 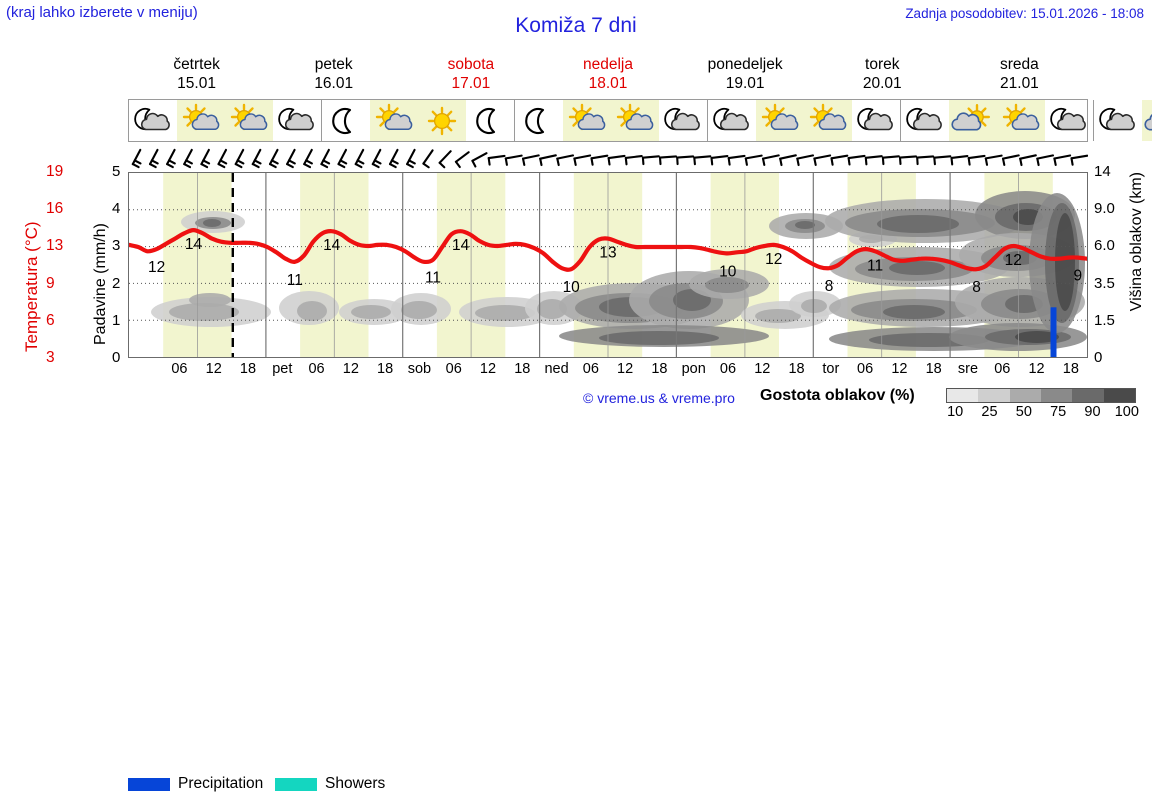 I want to click on copyright-link: © vreme.us & vreme.pro, so click(x=659, y=398).